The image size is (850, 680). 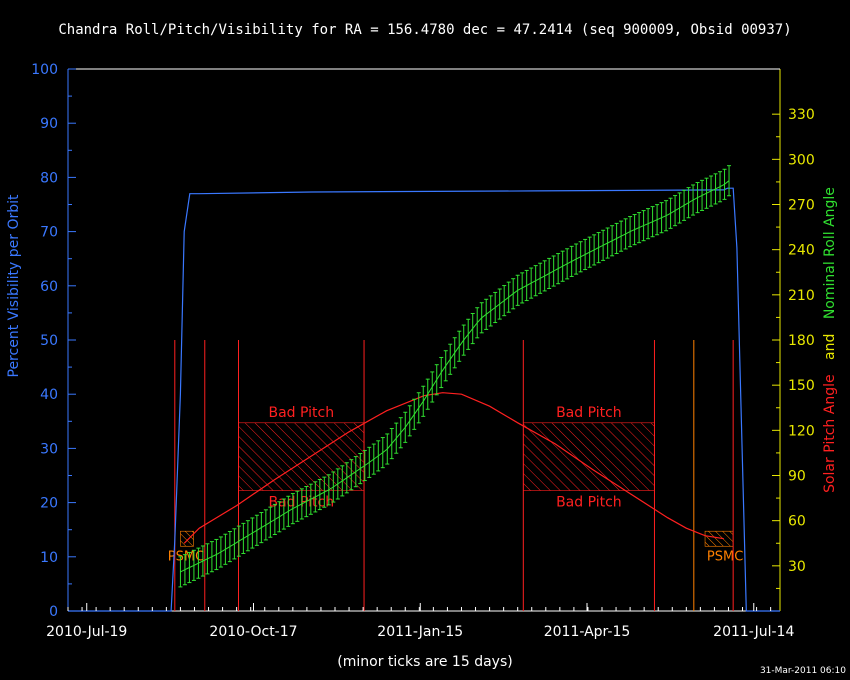 What do you see at coordinates (587, 632) in the screenshot?
I see `x-tick-label: 2011-Apr-15` at bounding box center [587, 632].